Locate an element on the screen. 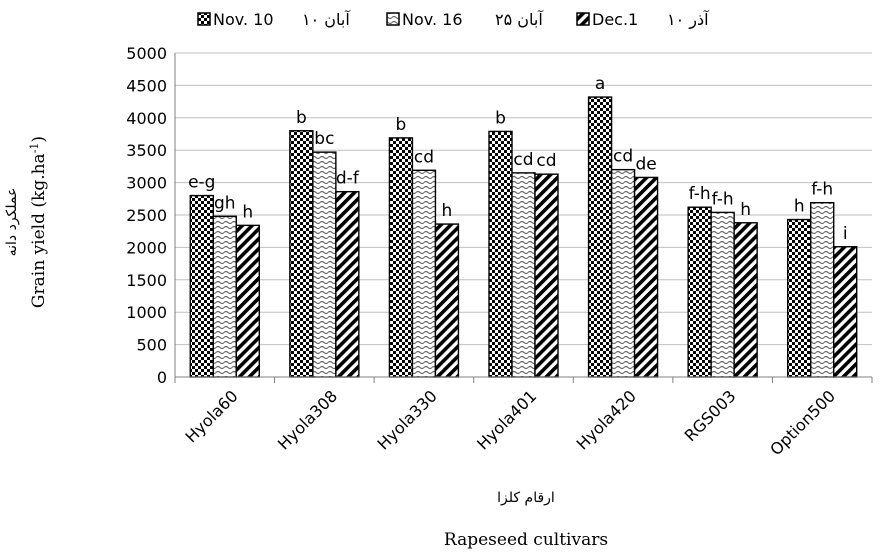  data-label: de is located at coordinates (645, 164).